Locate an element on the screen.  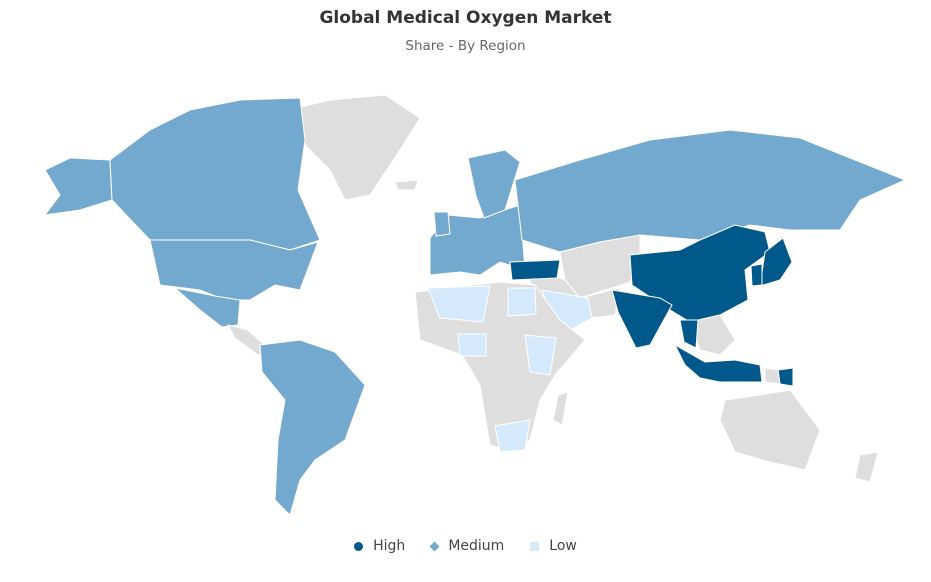
chart-subtitle: Share - By Region is located at coordinates (465, 46).